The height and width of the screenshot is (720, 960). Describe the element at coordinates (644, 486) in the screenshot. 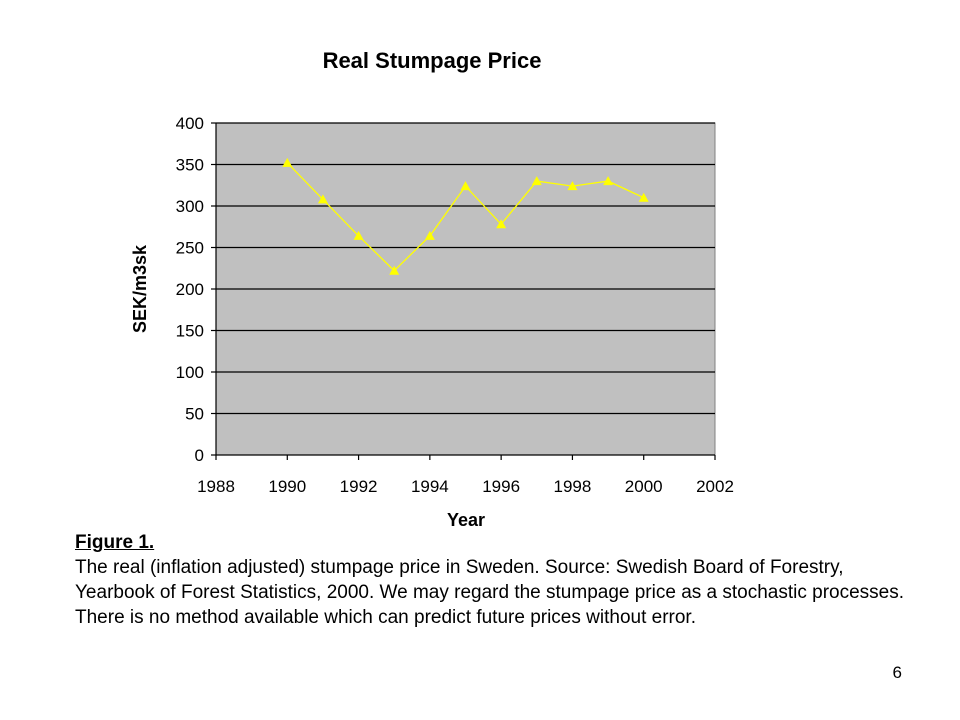

I see `x-tick-label: 2000` at that location.